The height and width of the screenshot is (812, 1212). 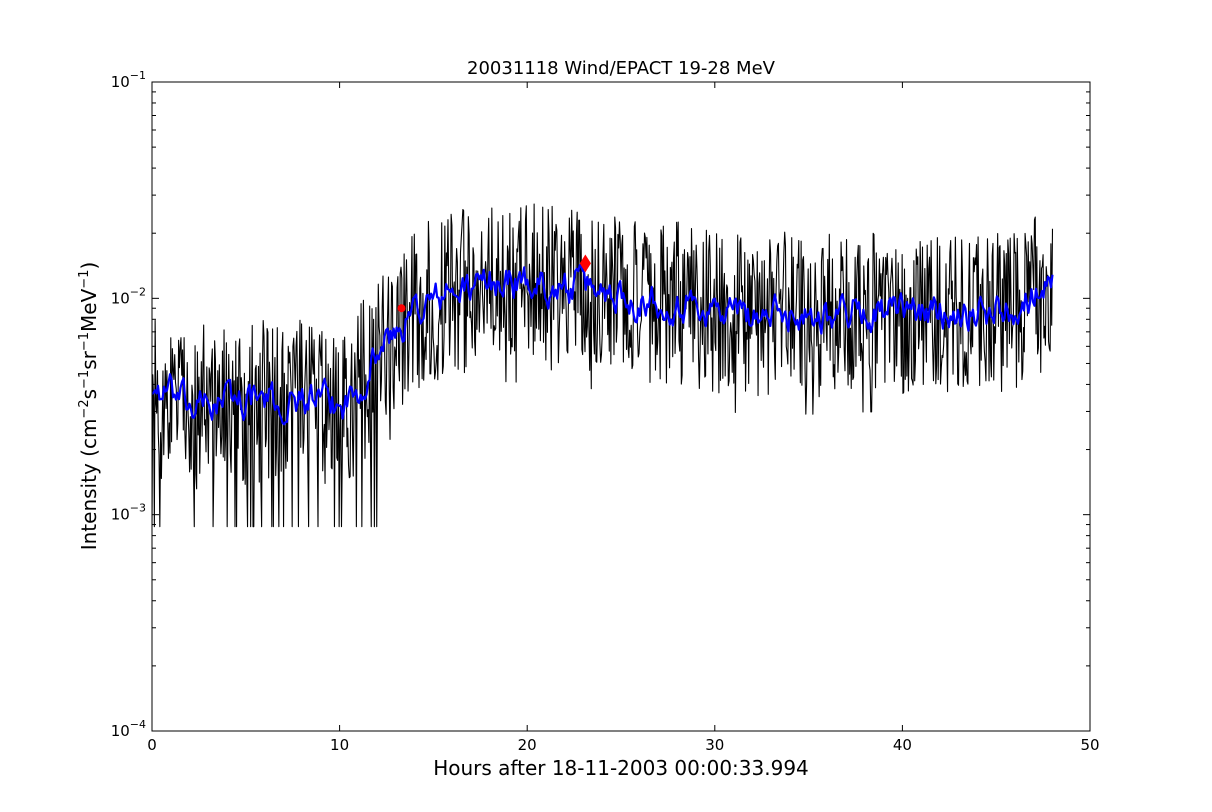 I want to click on y-axis-title: Intensity (cm−2s−1sr−1MeV−1), so click(x=89, y=406).